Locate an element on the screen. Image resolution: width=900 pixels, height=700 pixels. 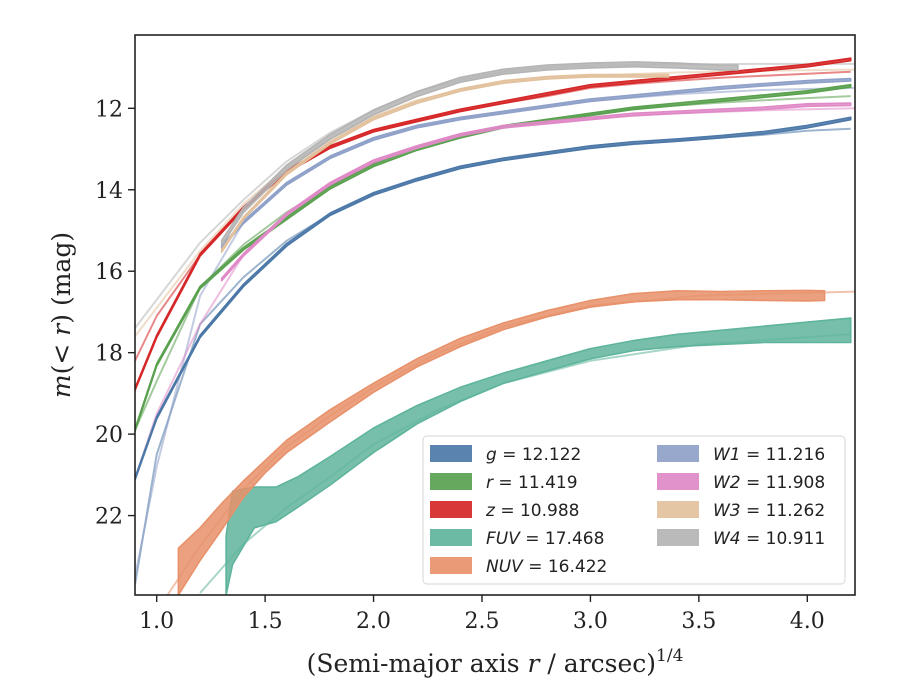
legend-label: g = 12.122 is located at coordinates (533, 455).